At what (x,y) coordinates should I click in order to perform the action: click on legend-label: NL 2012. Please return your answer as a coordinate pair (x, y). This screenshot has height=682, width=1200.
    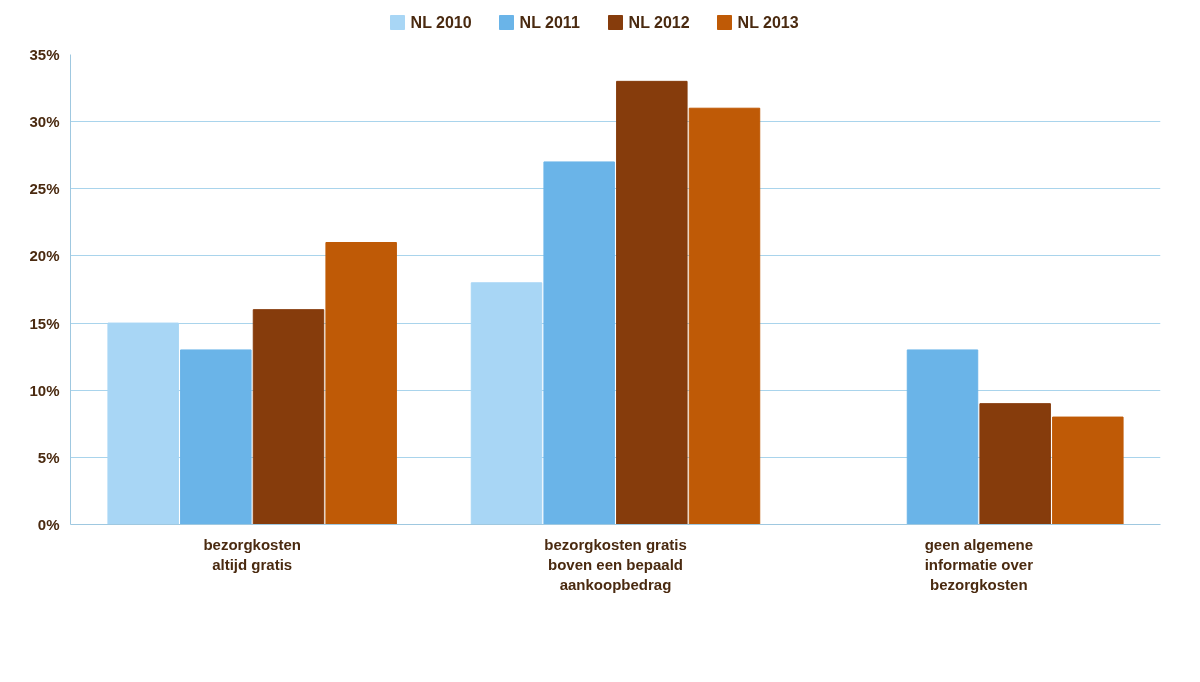
    Looking at the image, I should click on (659, 22).